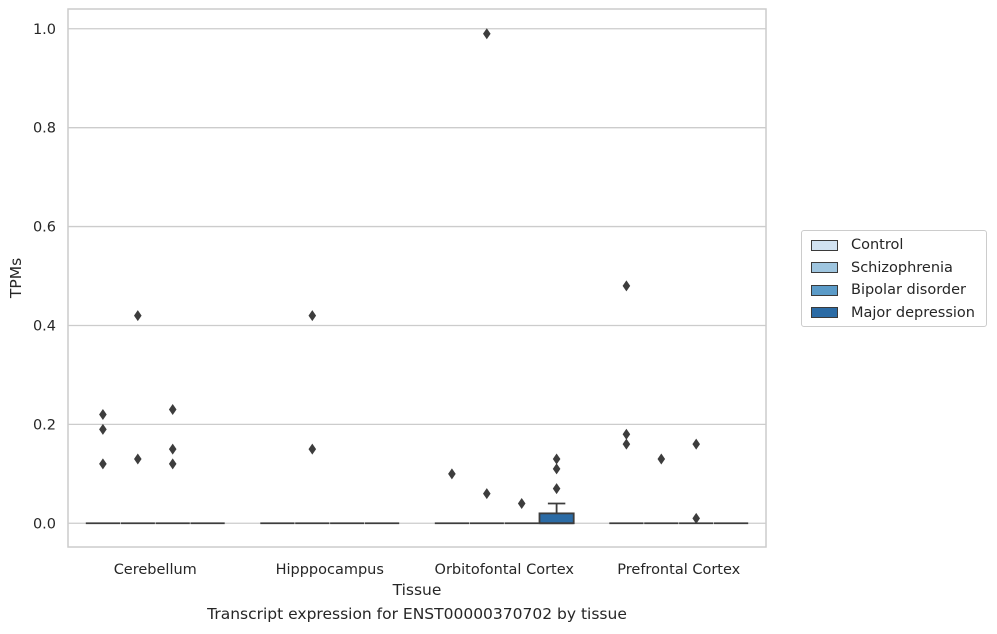 The width and height of the screenshot is (997, 634). I want to click on x-axis-label: Tissue, so click(417, 590).